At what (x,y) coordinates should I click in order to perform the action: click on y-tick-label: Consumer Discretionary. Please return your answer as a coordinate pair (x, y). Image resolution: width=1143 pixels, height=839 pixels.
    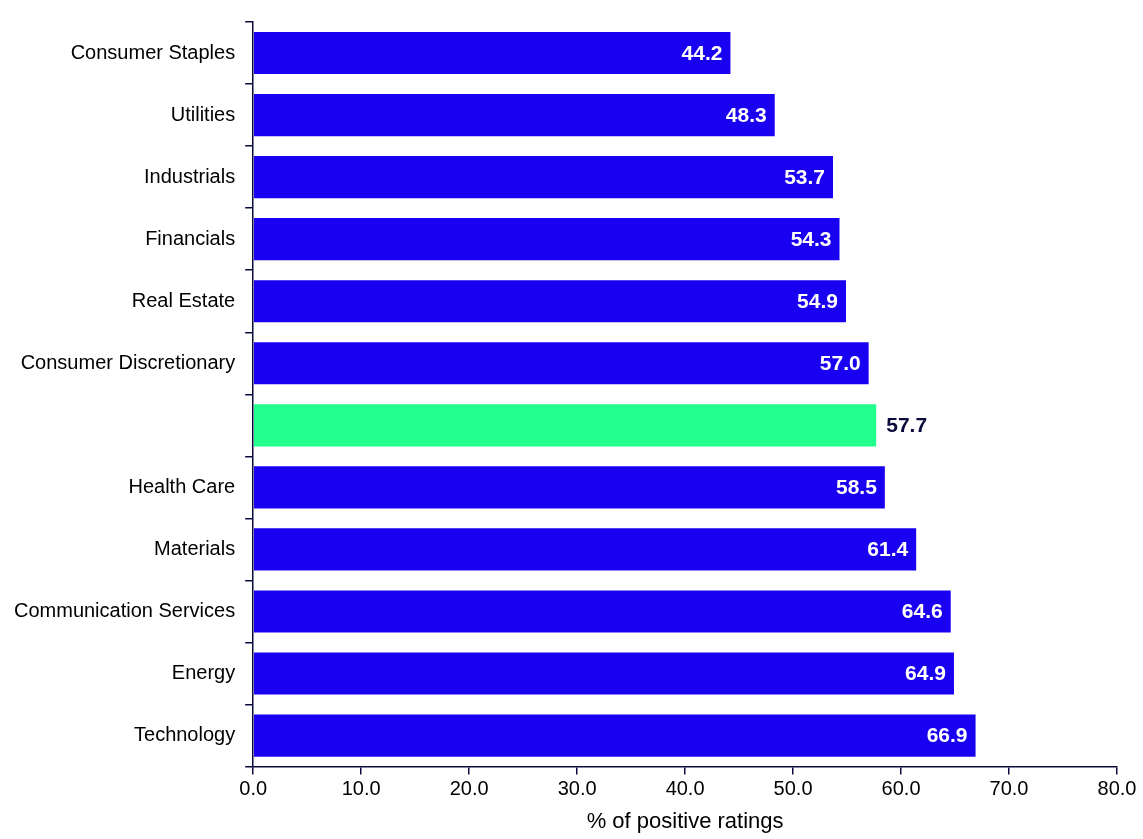
    Looking at the image, I should click on (128, 361).